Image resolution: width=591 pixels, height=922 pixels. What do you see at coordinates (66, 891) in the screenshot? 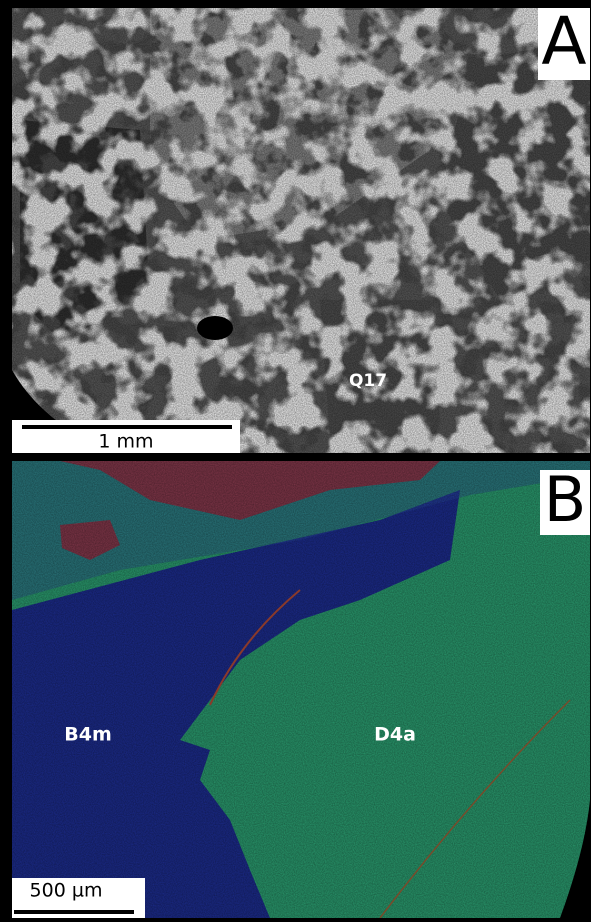
I see `scale-bar-label: 500 µm` at bounding box center [66, 891].